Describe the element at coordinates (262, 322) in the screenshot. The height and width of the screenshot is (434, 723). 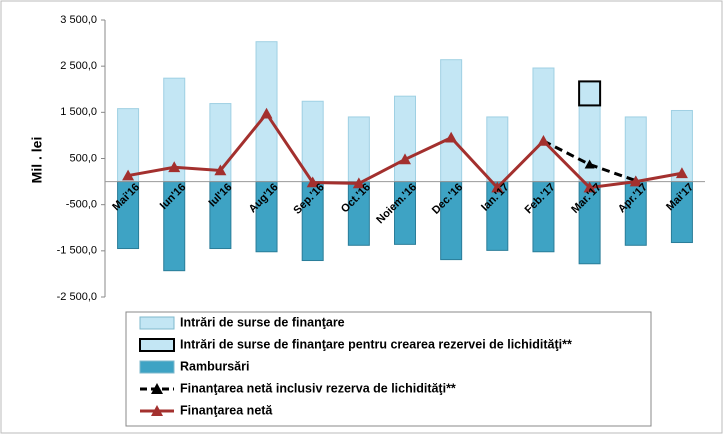
I see `legend-label: Intrări de surse de finanţare` at that location.